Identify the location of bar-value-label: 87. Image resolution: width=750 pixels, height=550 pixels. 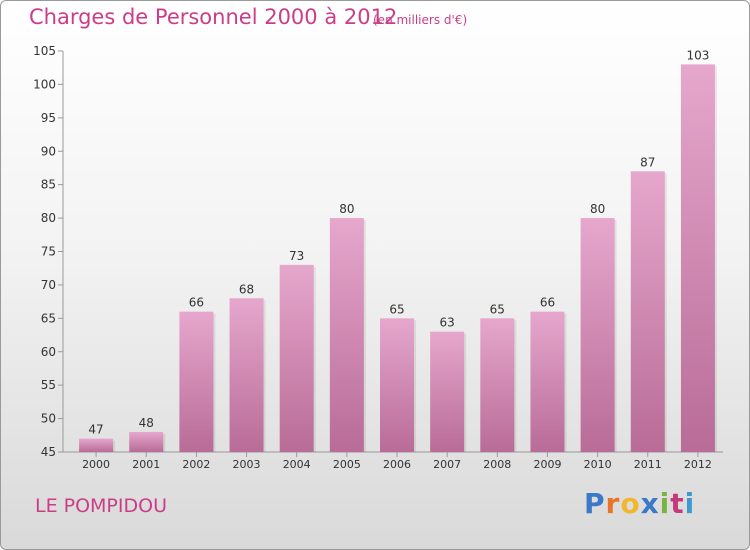
(647, 162).